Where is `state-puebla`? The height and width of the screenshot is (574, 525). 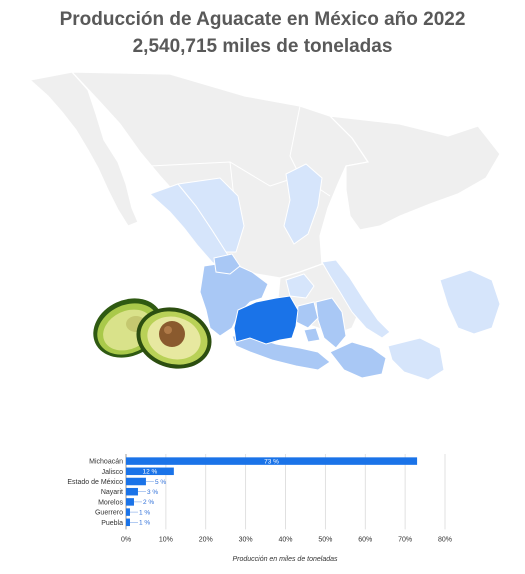 state-puebla is located at coordinates (331, 323).